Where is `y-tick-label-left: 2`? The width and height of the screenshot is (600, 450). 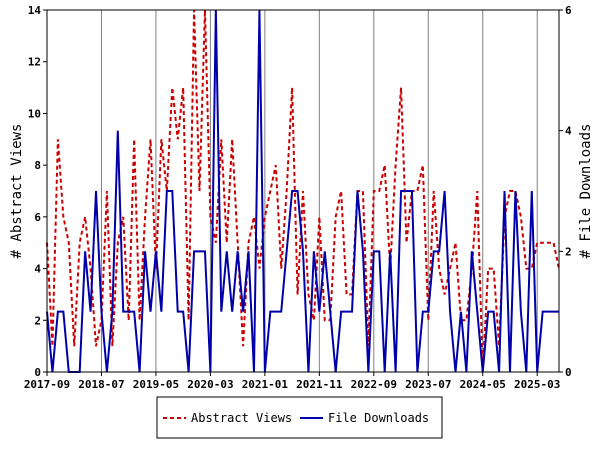
y-tick-label-left: 2 is located at coordinates (37, 320).